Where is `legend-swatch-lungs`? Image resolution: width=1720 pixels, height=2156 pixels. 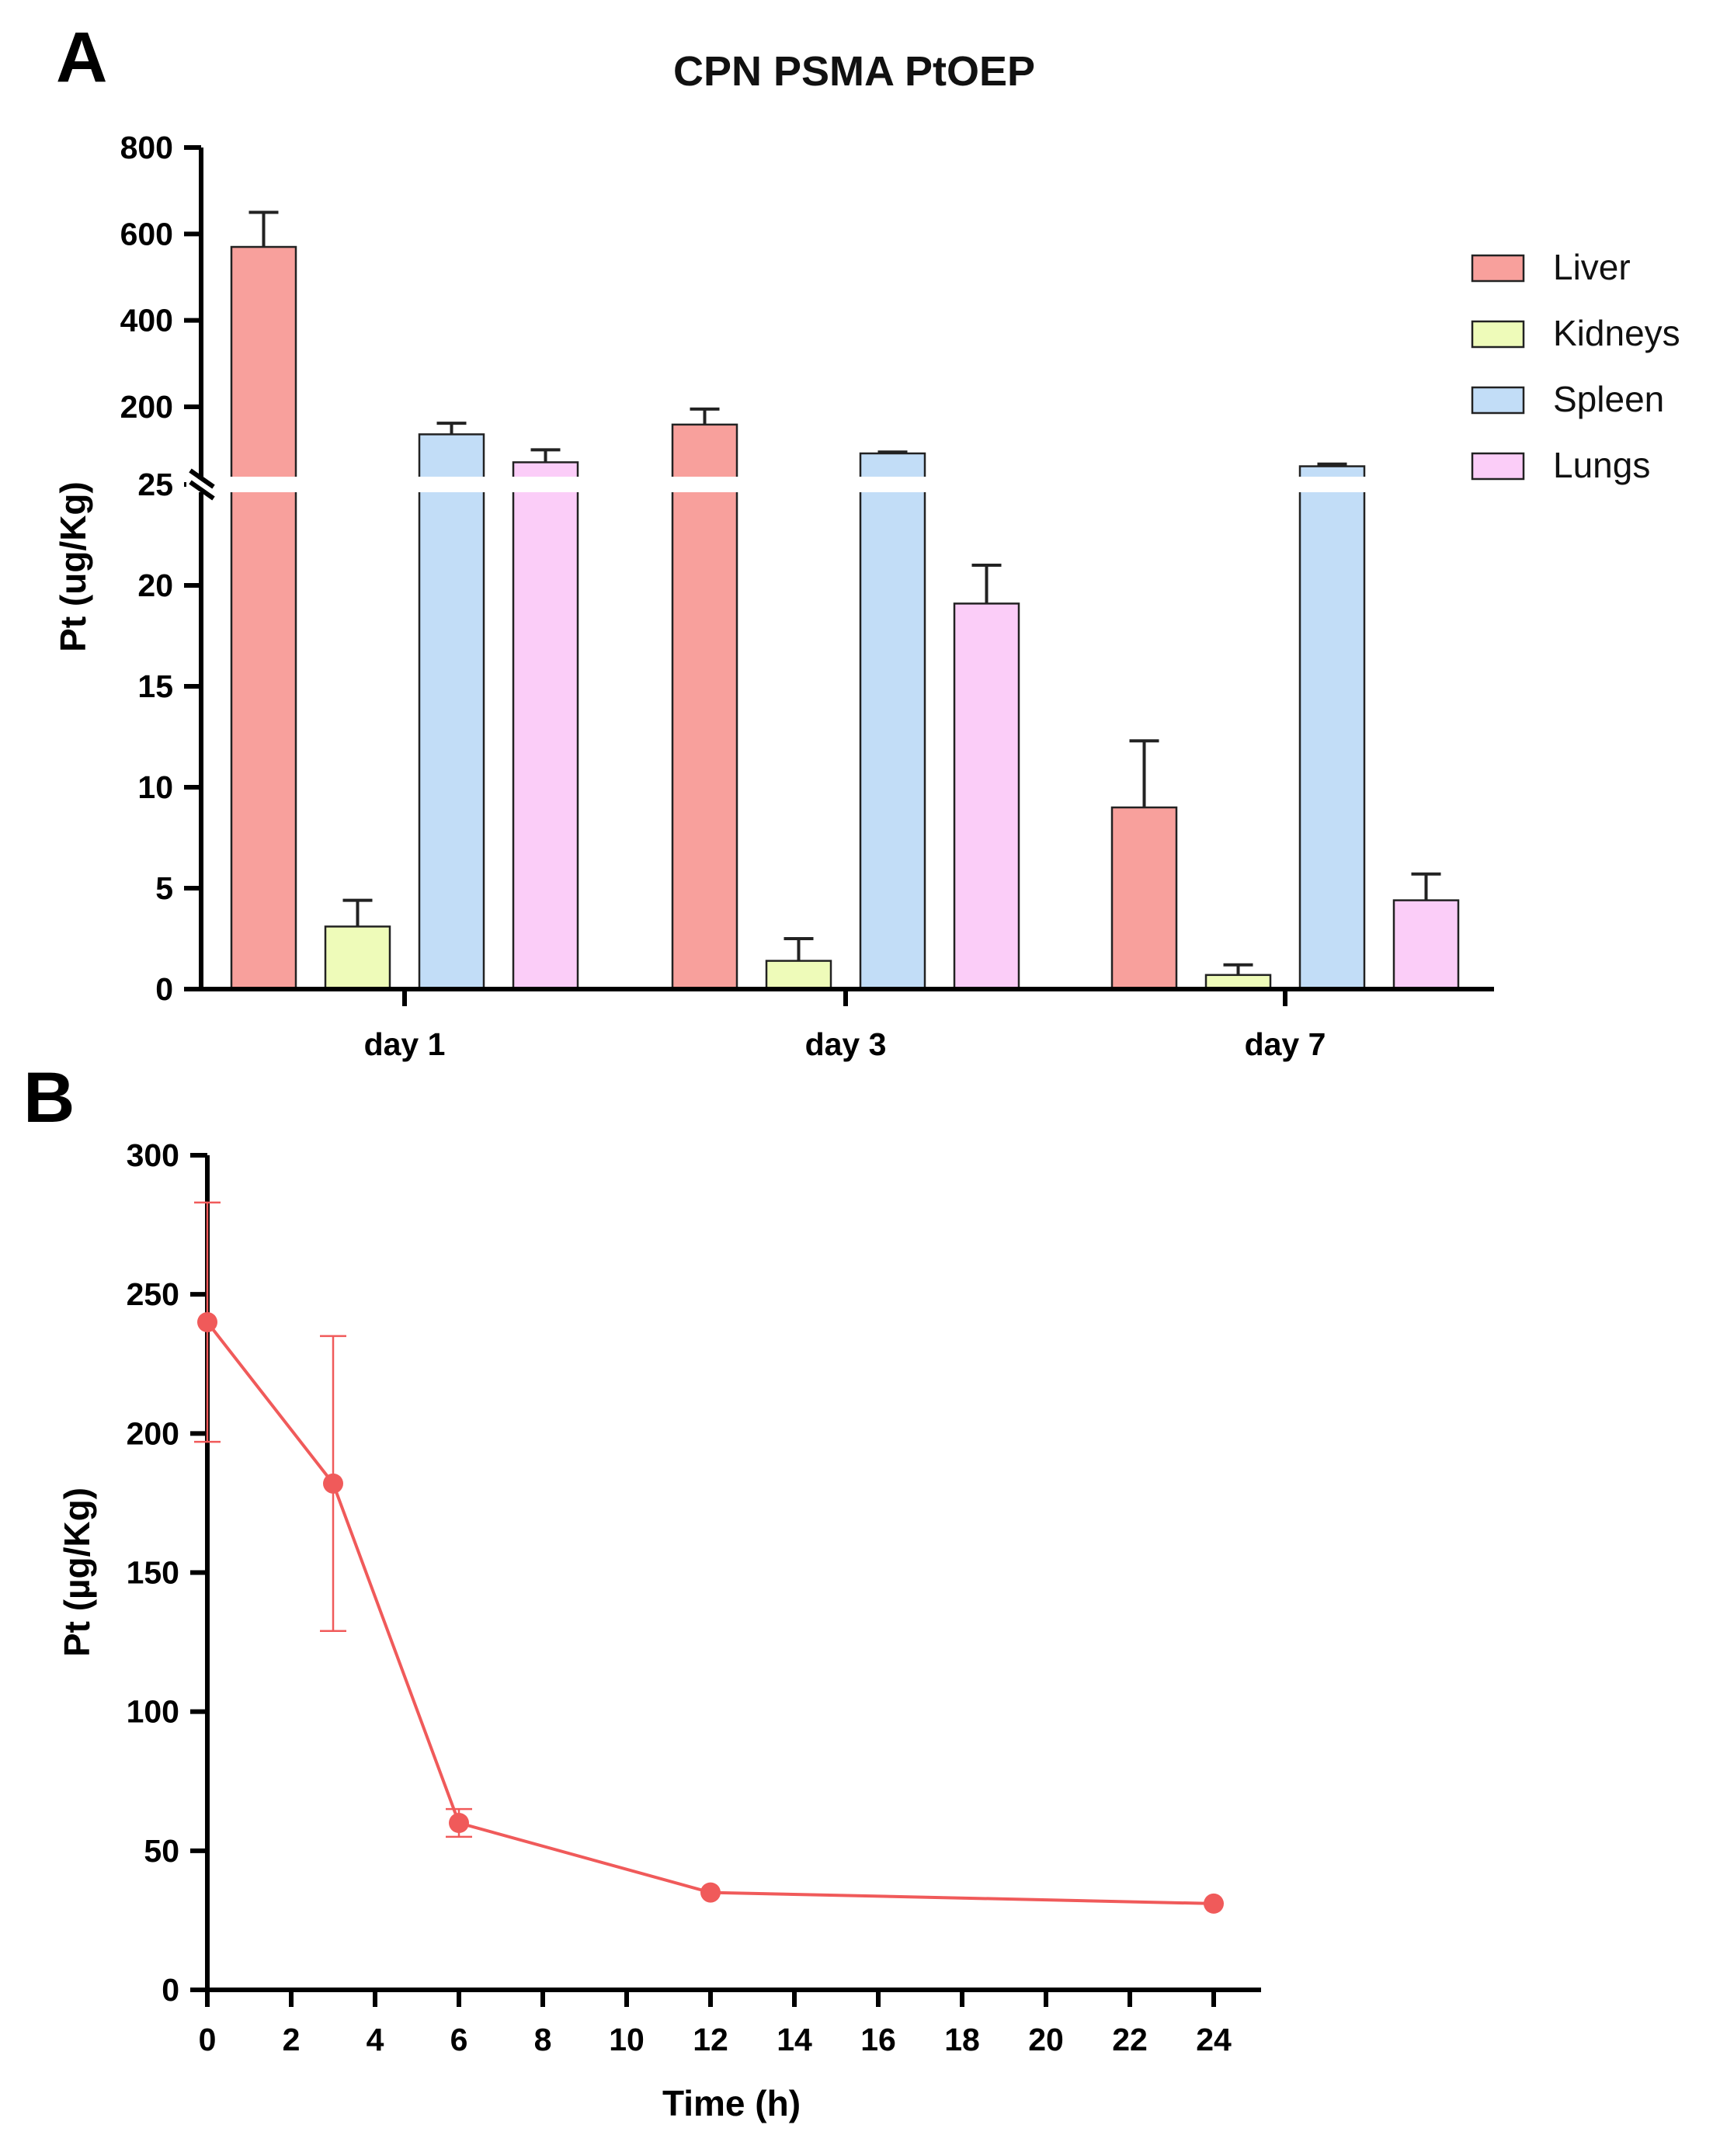
legend-swatch-lungs is located at coordinates (1498, 467).